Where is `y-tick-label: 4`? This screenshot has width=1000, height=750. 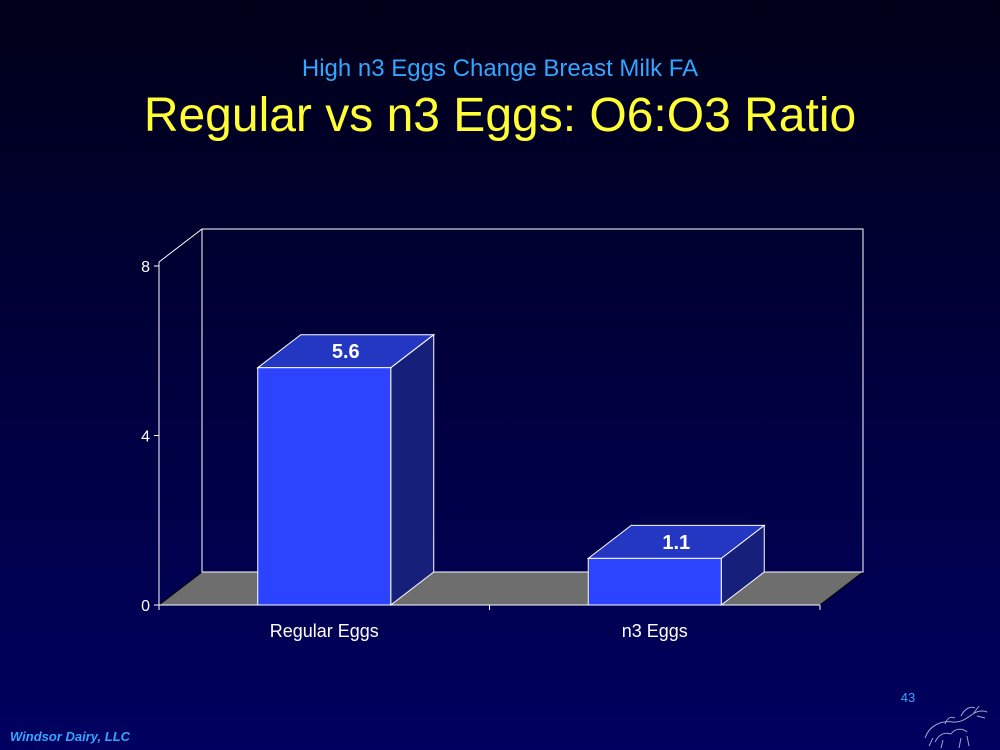 y-tick-label: 4 is located at coordinates (145, 437).